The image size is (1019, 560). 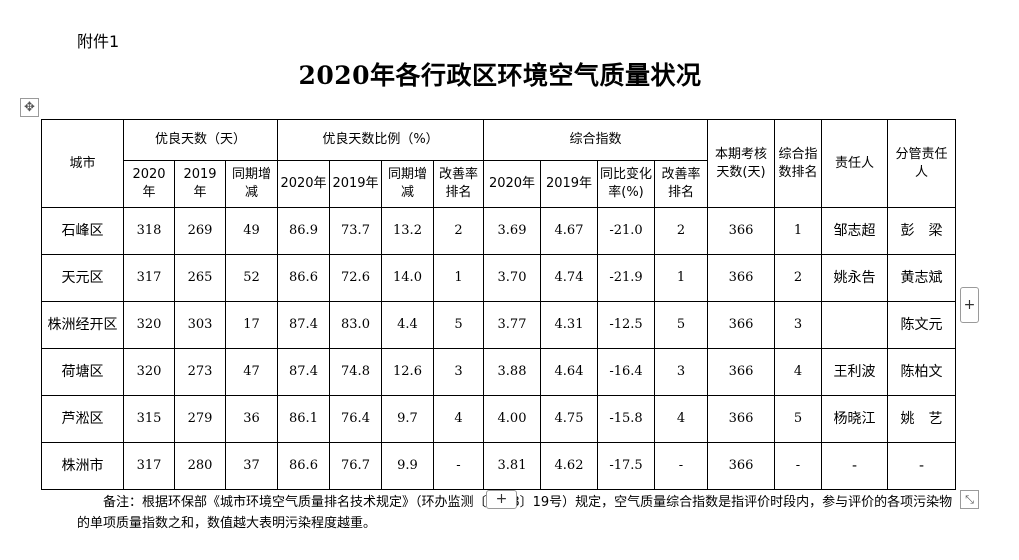 I want to click on cell-index-2020: 4.00, so click(x=512, y=419).